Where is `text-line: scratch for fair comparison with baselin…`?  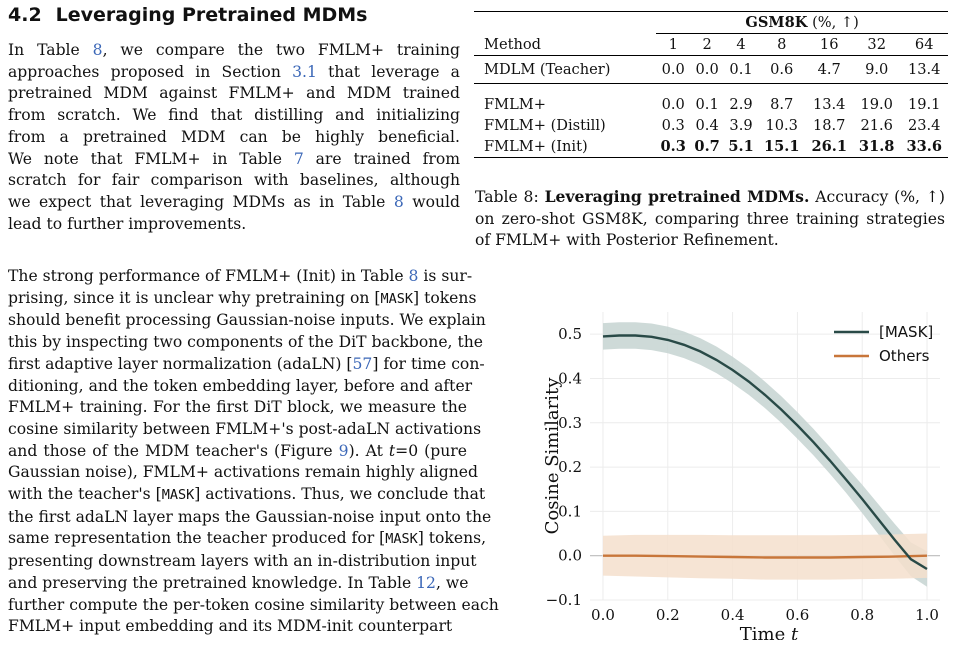
text-line: scratch for fair comparison with baselin… is located at coordinates (234, 180).